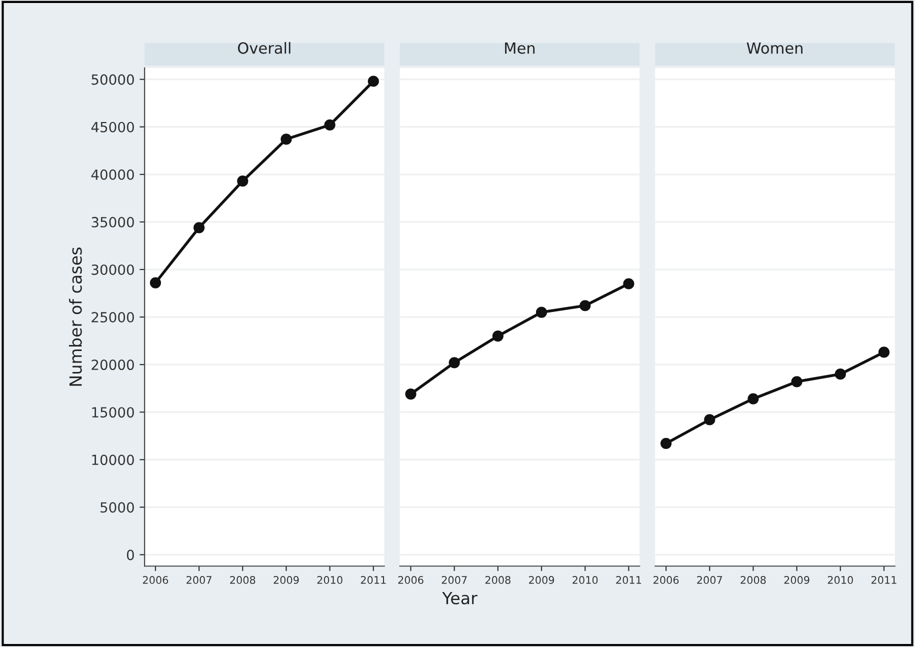  Describe the element at coordinates (774, 48) in the screenshot. I see `chart-title: Women` at that location.